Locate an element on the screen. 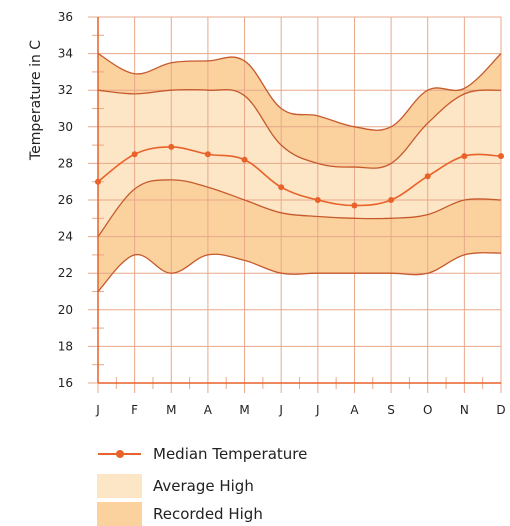 Image resolution: width=510 pixels, height=526 pixels. median-layer is located at coordinates (299, 176).